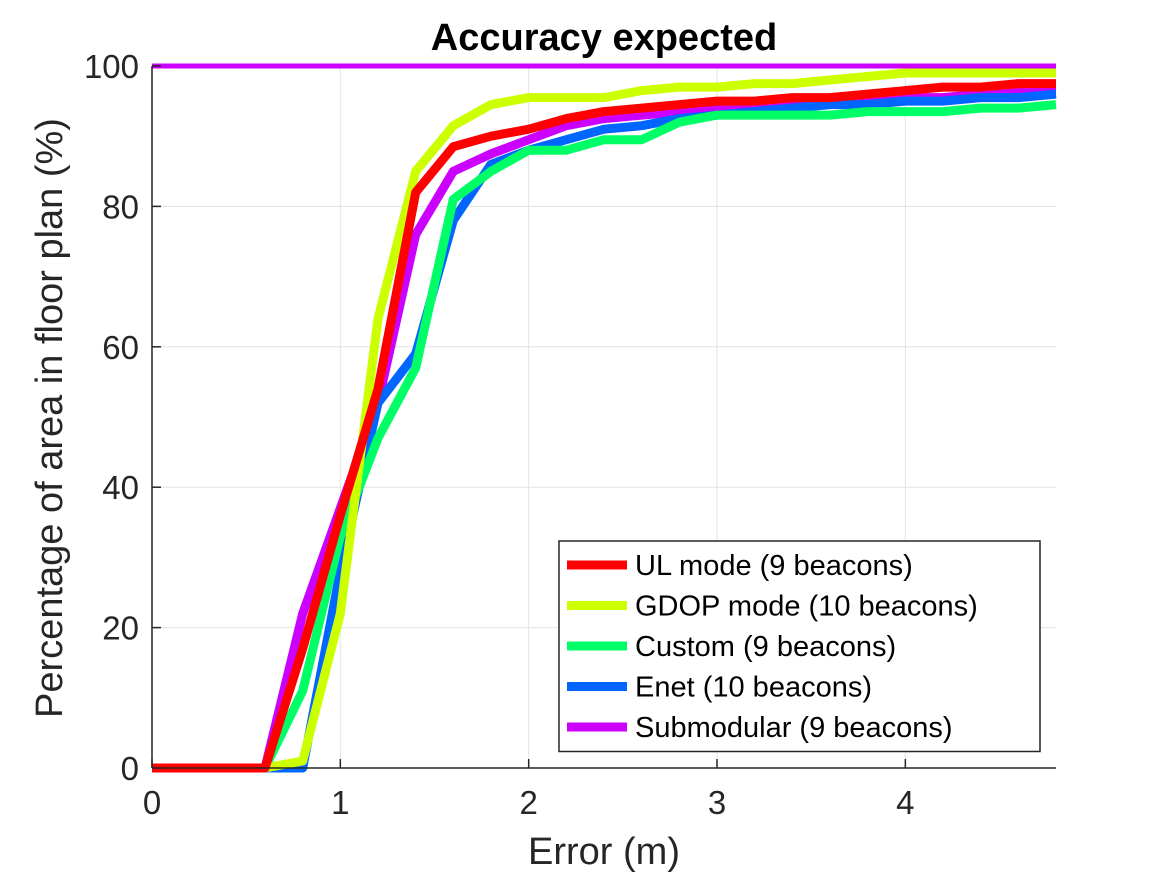  Describe the element at coordinates (528, 802) in the screenshot. I see `x-tick-label: 2` at that location.